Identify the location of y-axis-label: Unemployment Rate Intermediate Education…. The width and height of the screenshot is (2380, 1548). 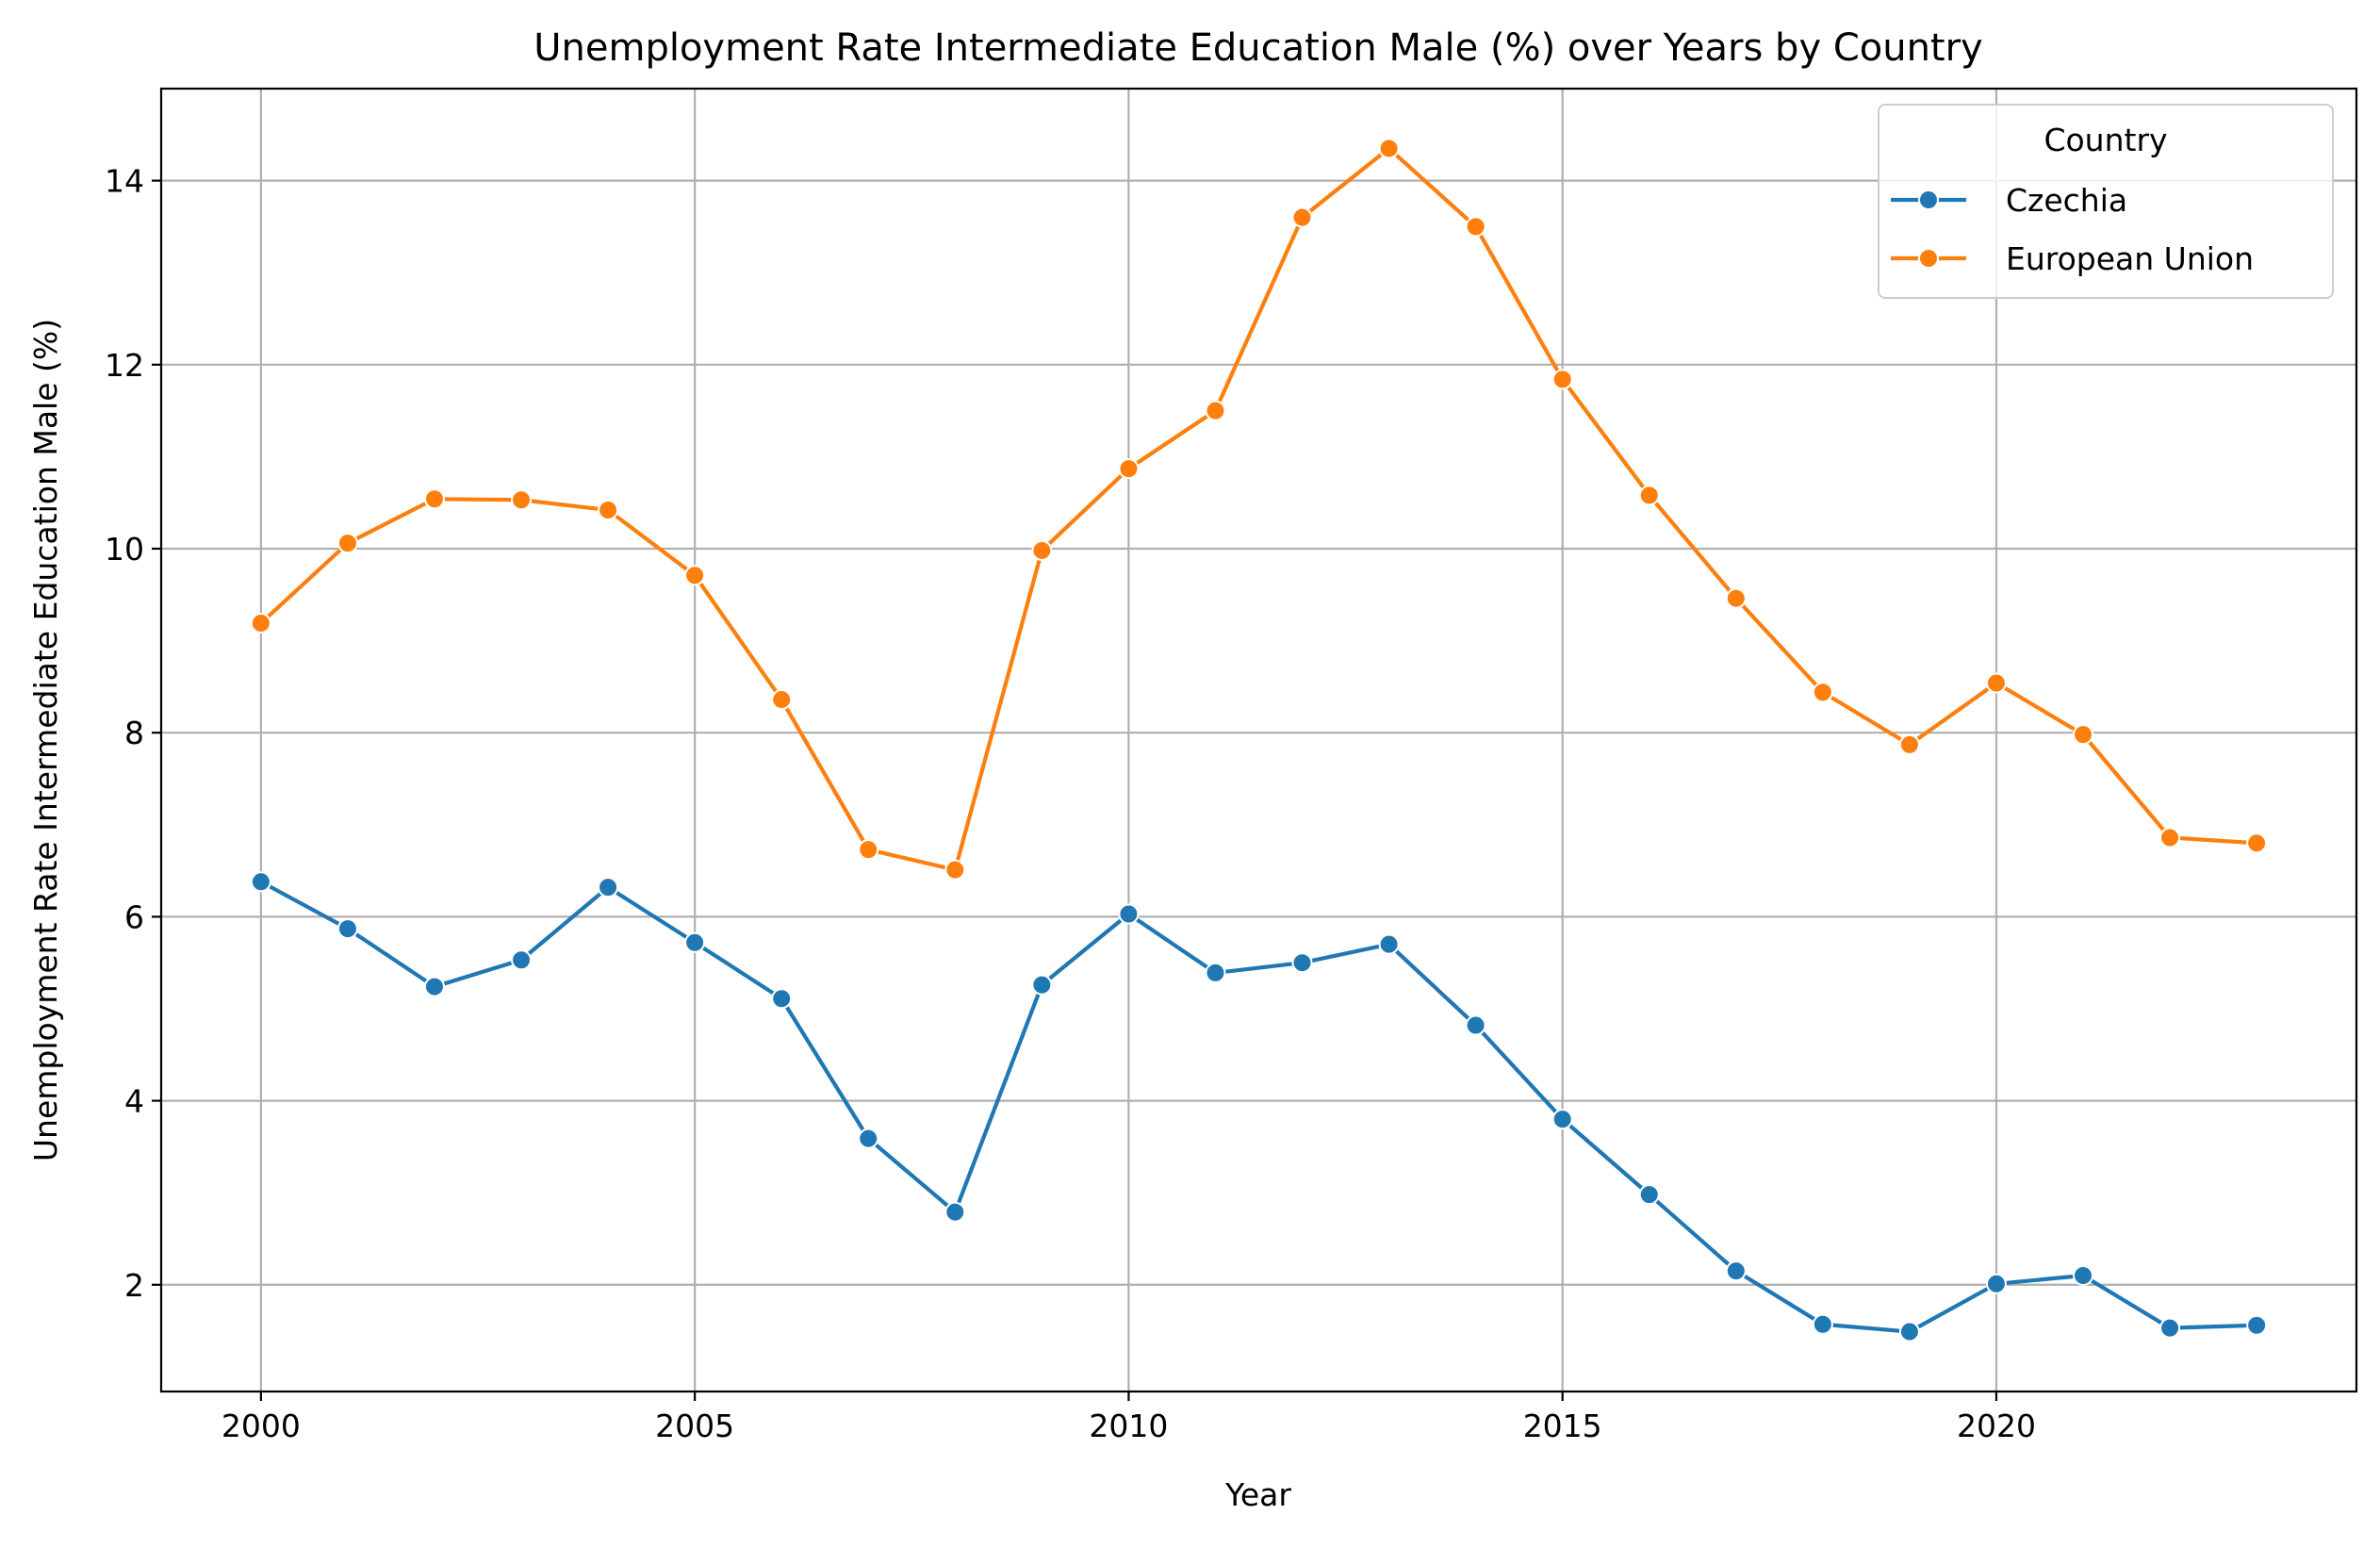
(45, 740).